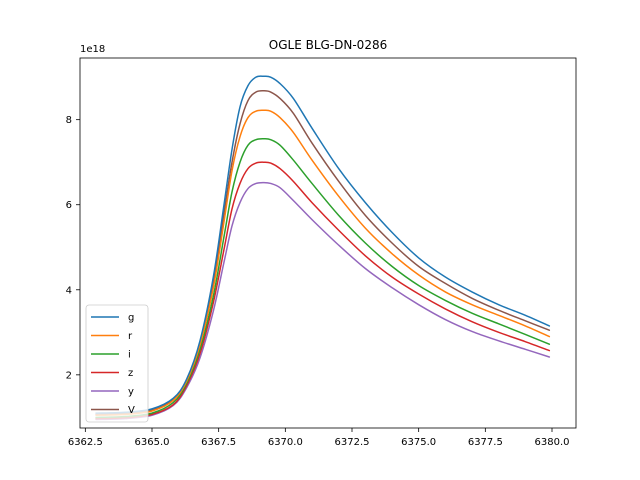  I want to click on x-tick-label: 6375.0, so click(418, 442).